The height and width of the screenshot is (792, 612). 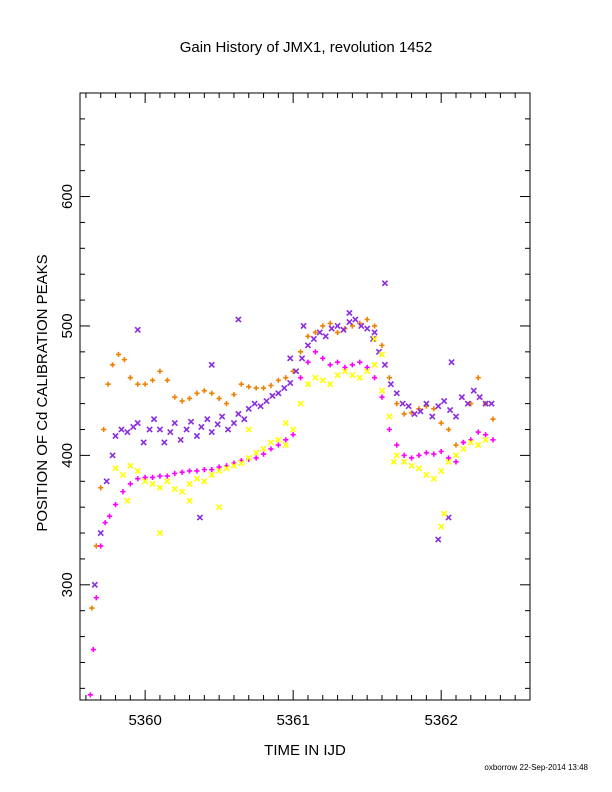 What do you see at coordinates (67, 455) in the screenshot?
I see `y-tick-label: 400` at bounding box center [67, 455].